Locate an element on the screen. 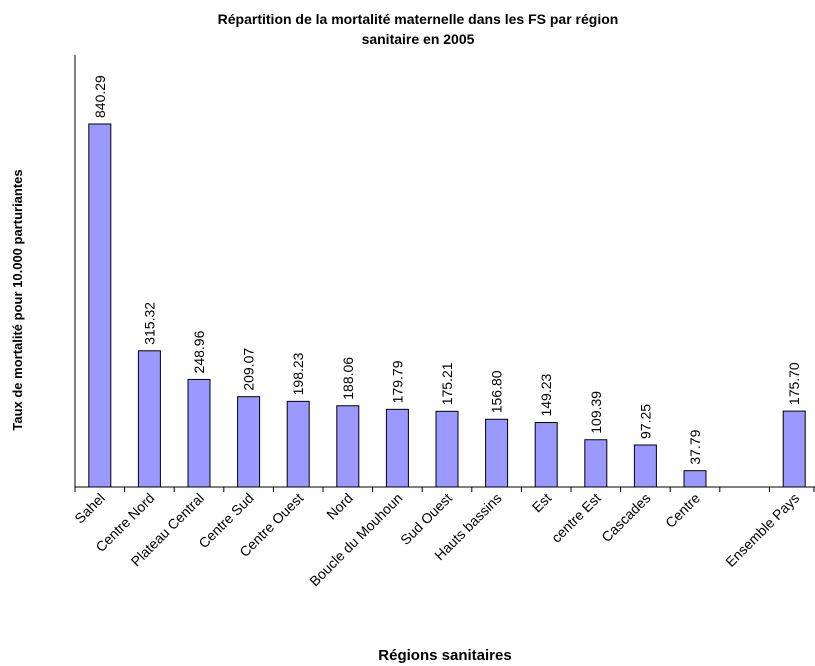 This screenshot has height=666, width=815. x-tick-label: Ensemble Pays is located at coordinates (762, 530).